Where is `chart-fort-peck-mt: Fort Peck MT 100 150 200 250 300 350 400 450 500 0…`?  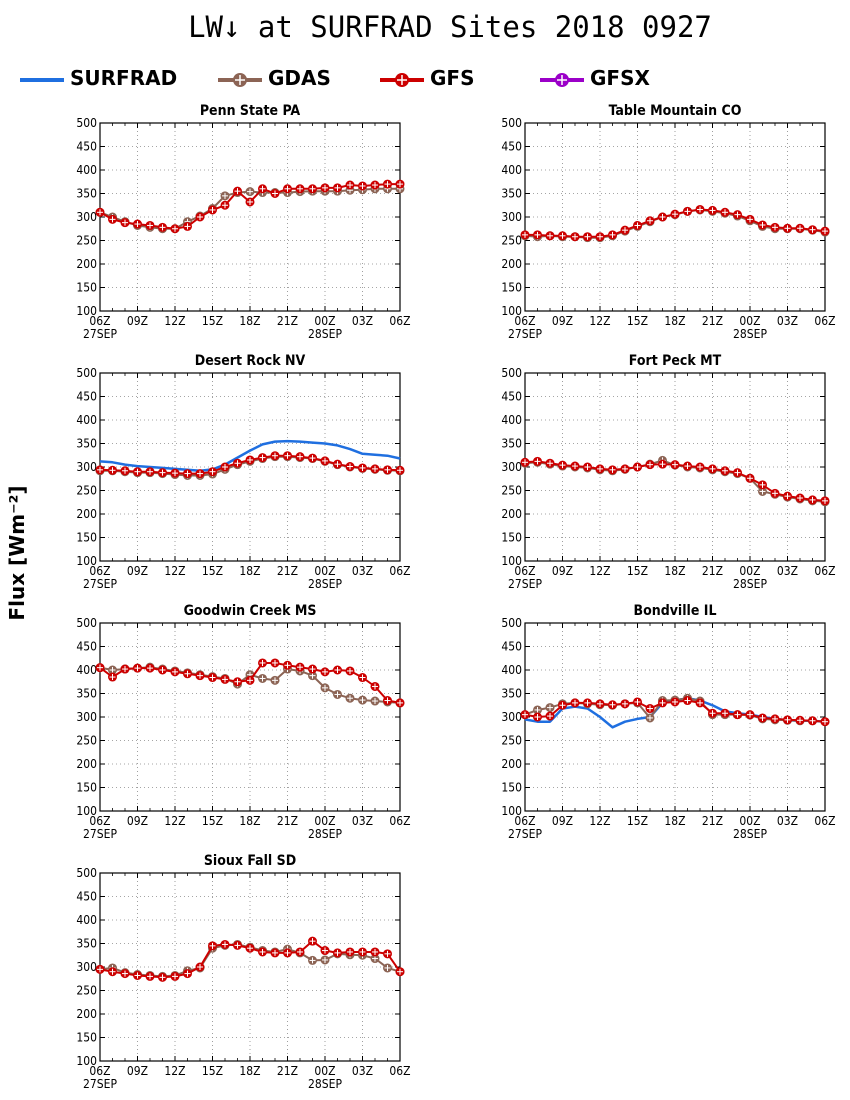
chart-fort-peck-mt: Fort Peck MT 100 150 200 250 300 350 400 450 500 0… is located at coordinates (668, 472).